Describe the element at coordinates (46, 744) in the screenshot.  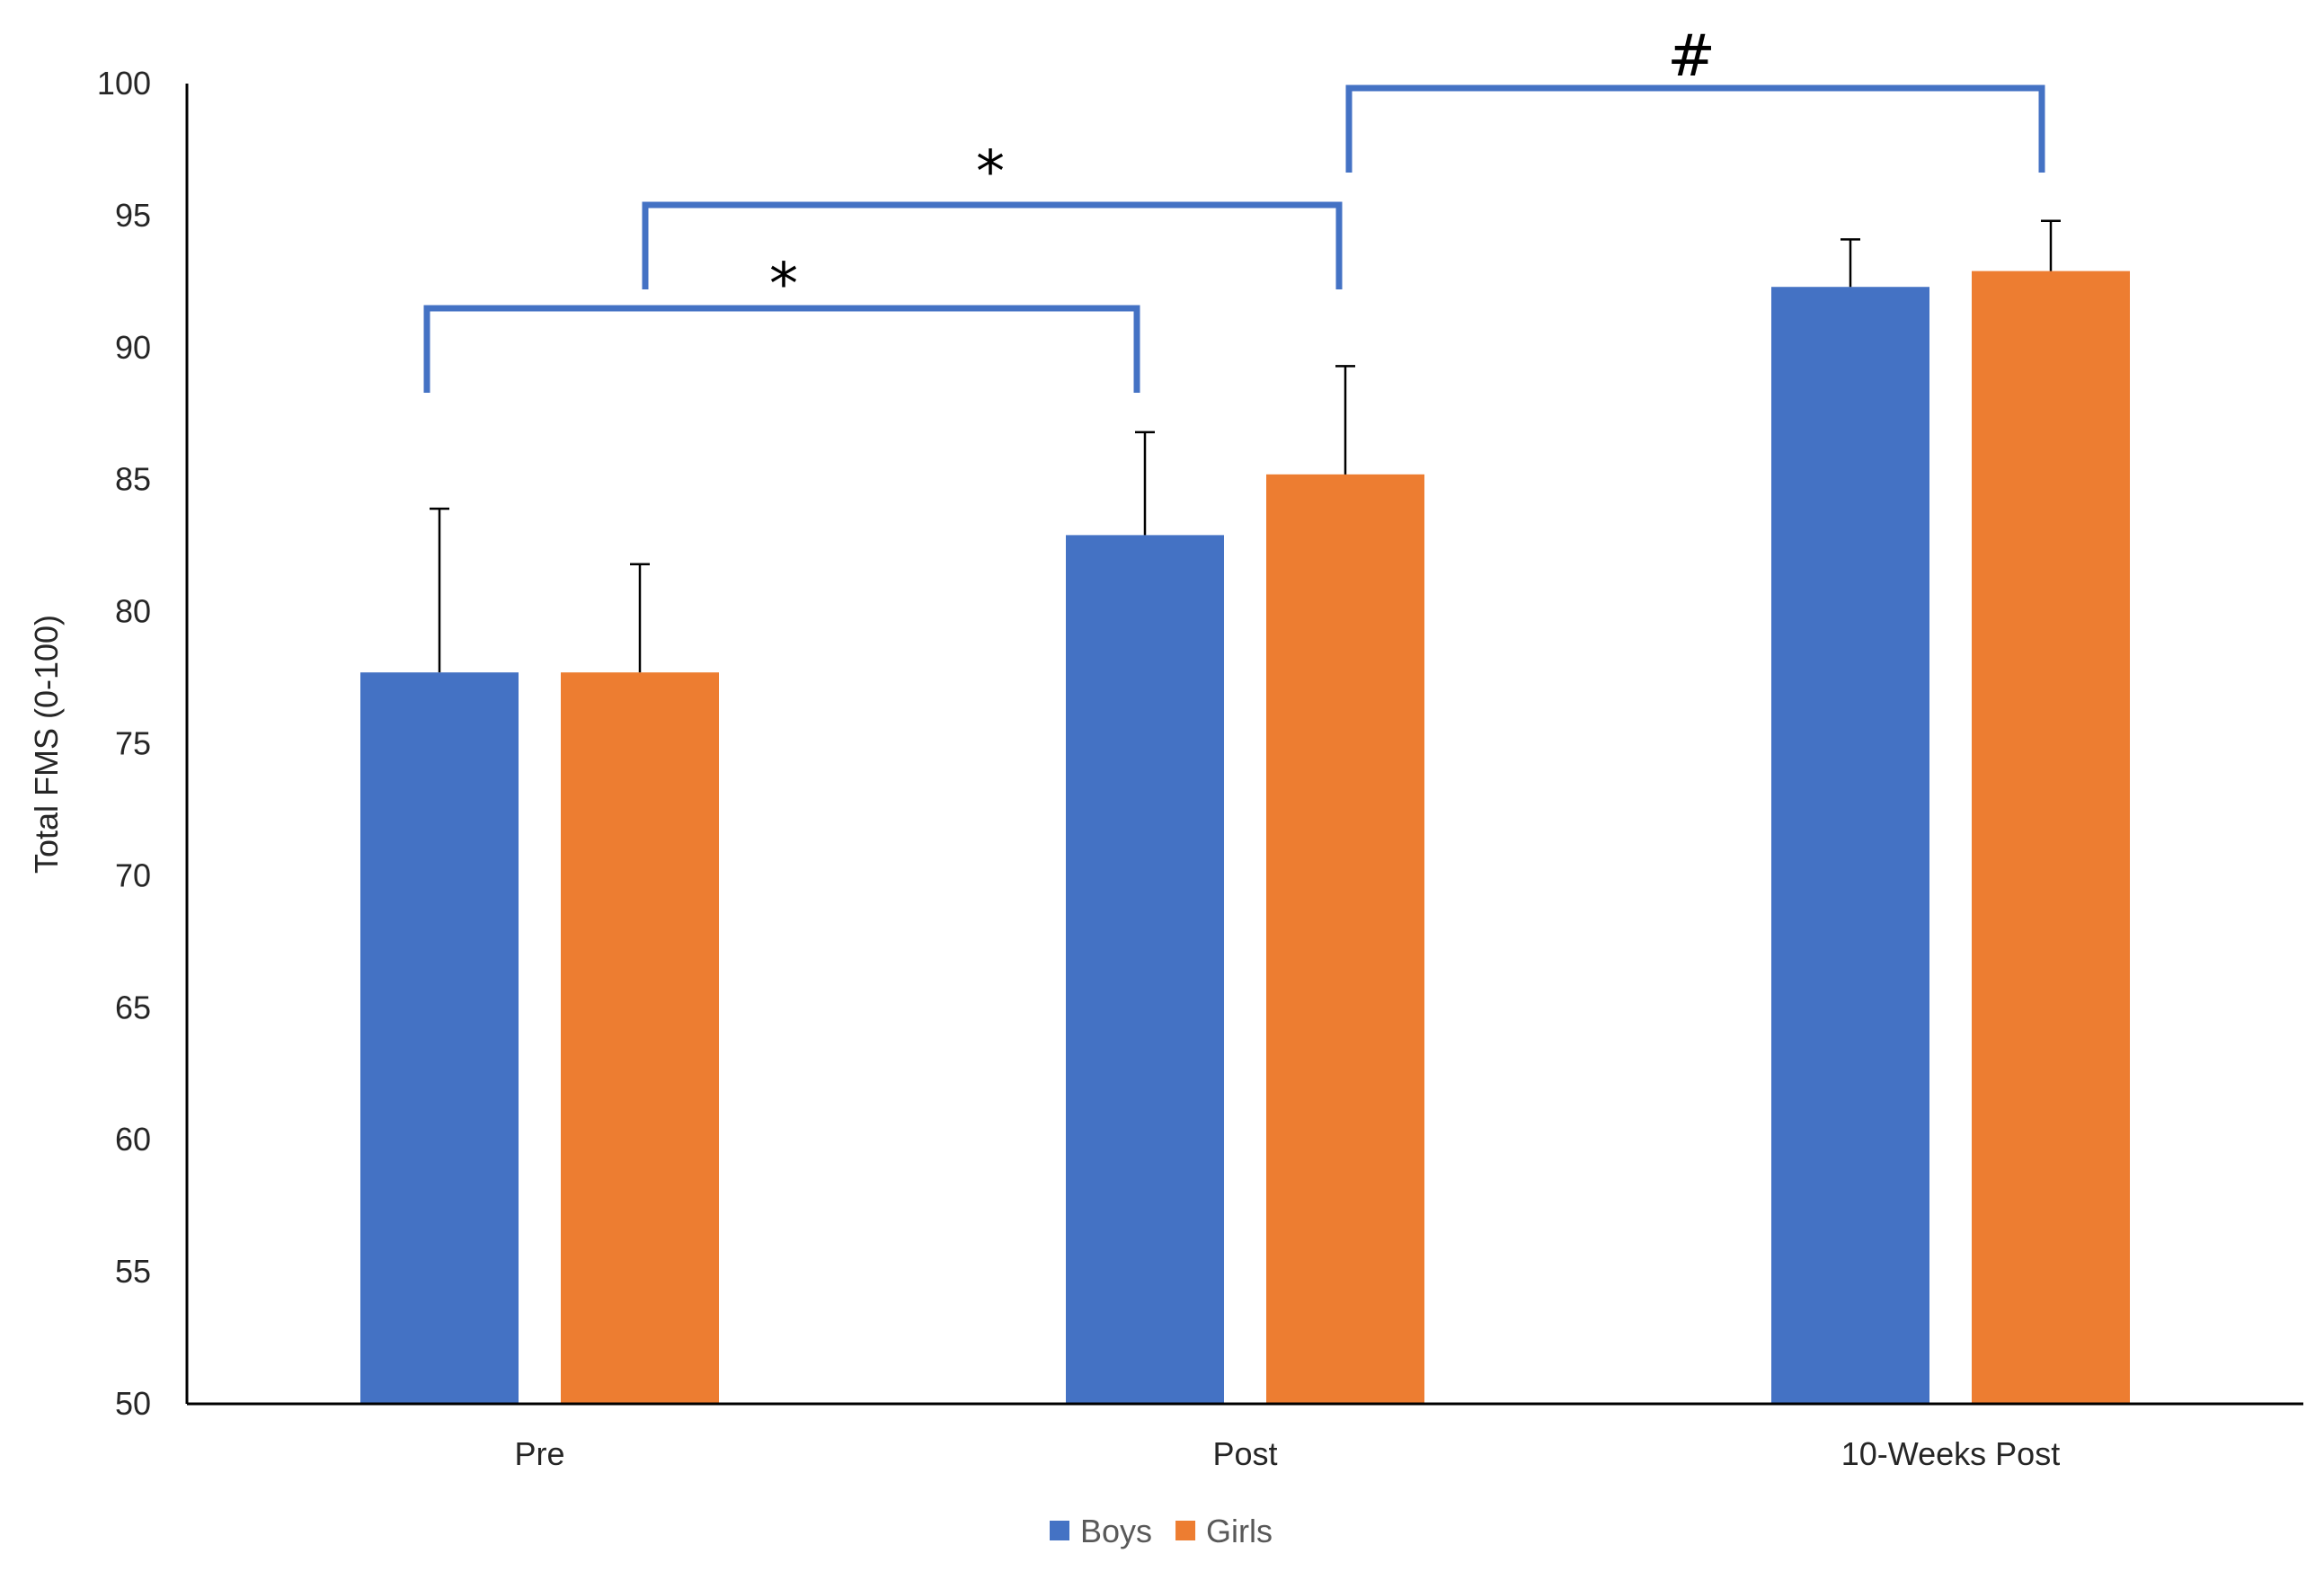
I see `y-axis-title: Total FMS (0-100)` at that location.